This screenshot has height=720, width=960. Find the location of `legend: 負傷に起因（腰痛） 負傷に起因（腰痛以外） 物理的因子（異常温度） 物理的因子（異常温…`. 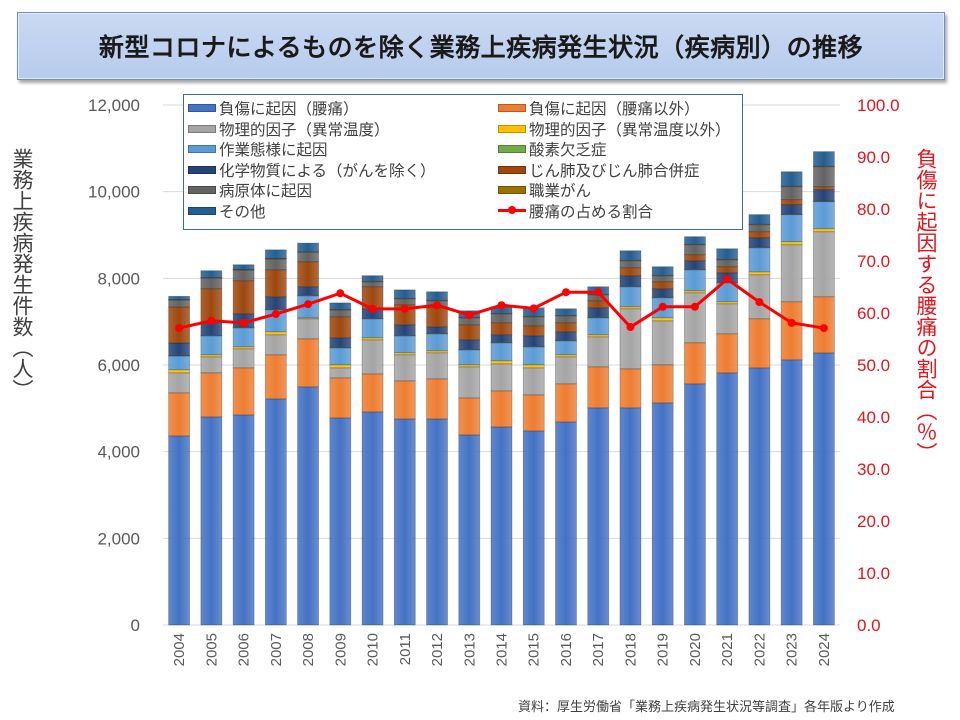

legend: 負傷に起因（腰痛） 負傷に起因（腰痛以外） 物理的因子（異常温度） 物理的因子（異常温… is located at coordinates (463, 162).